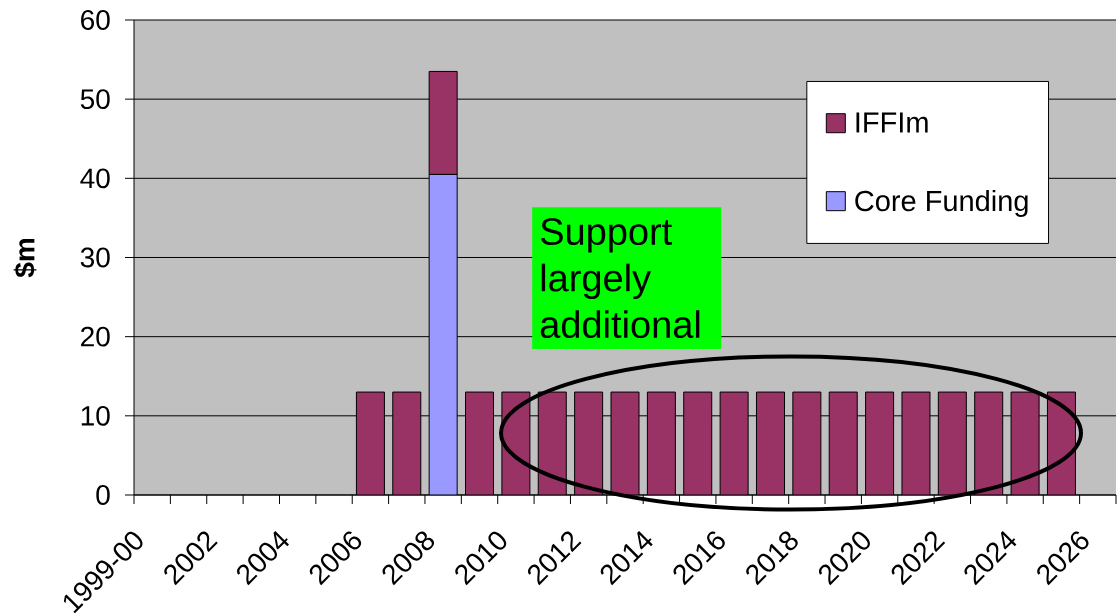  I want to click on legend-label: Core Funding, so click(941, 203).